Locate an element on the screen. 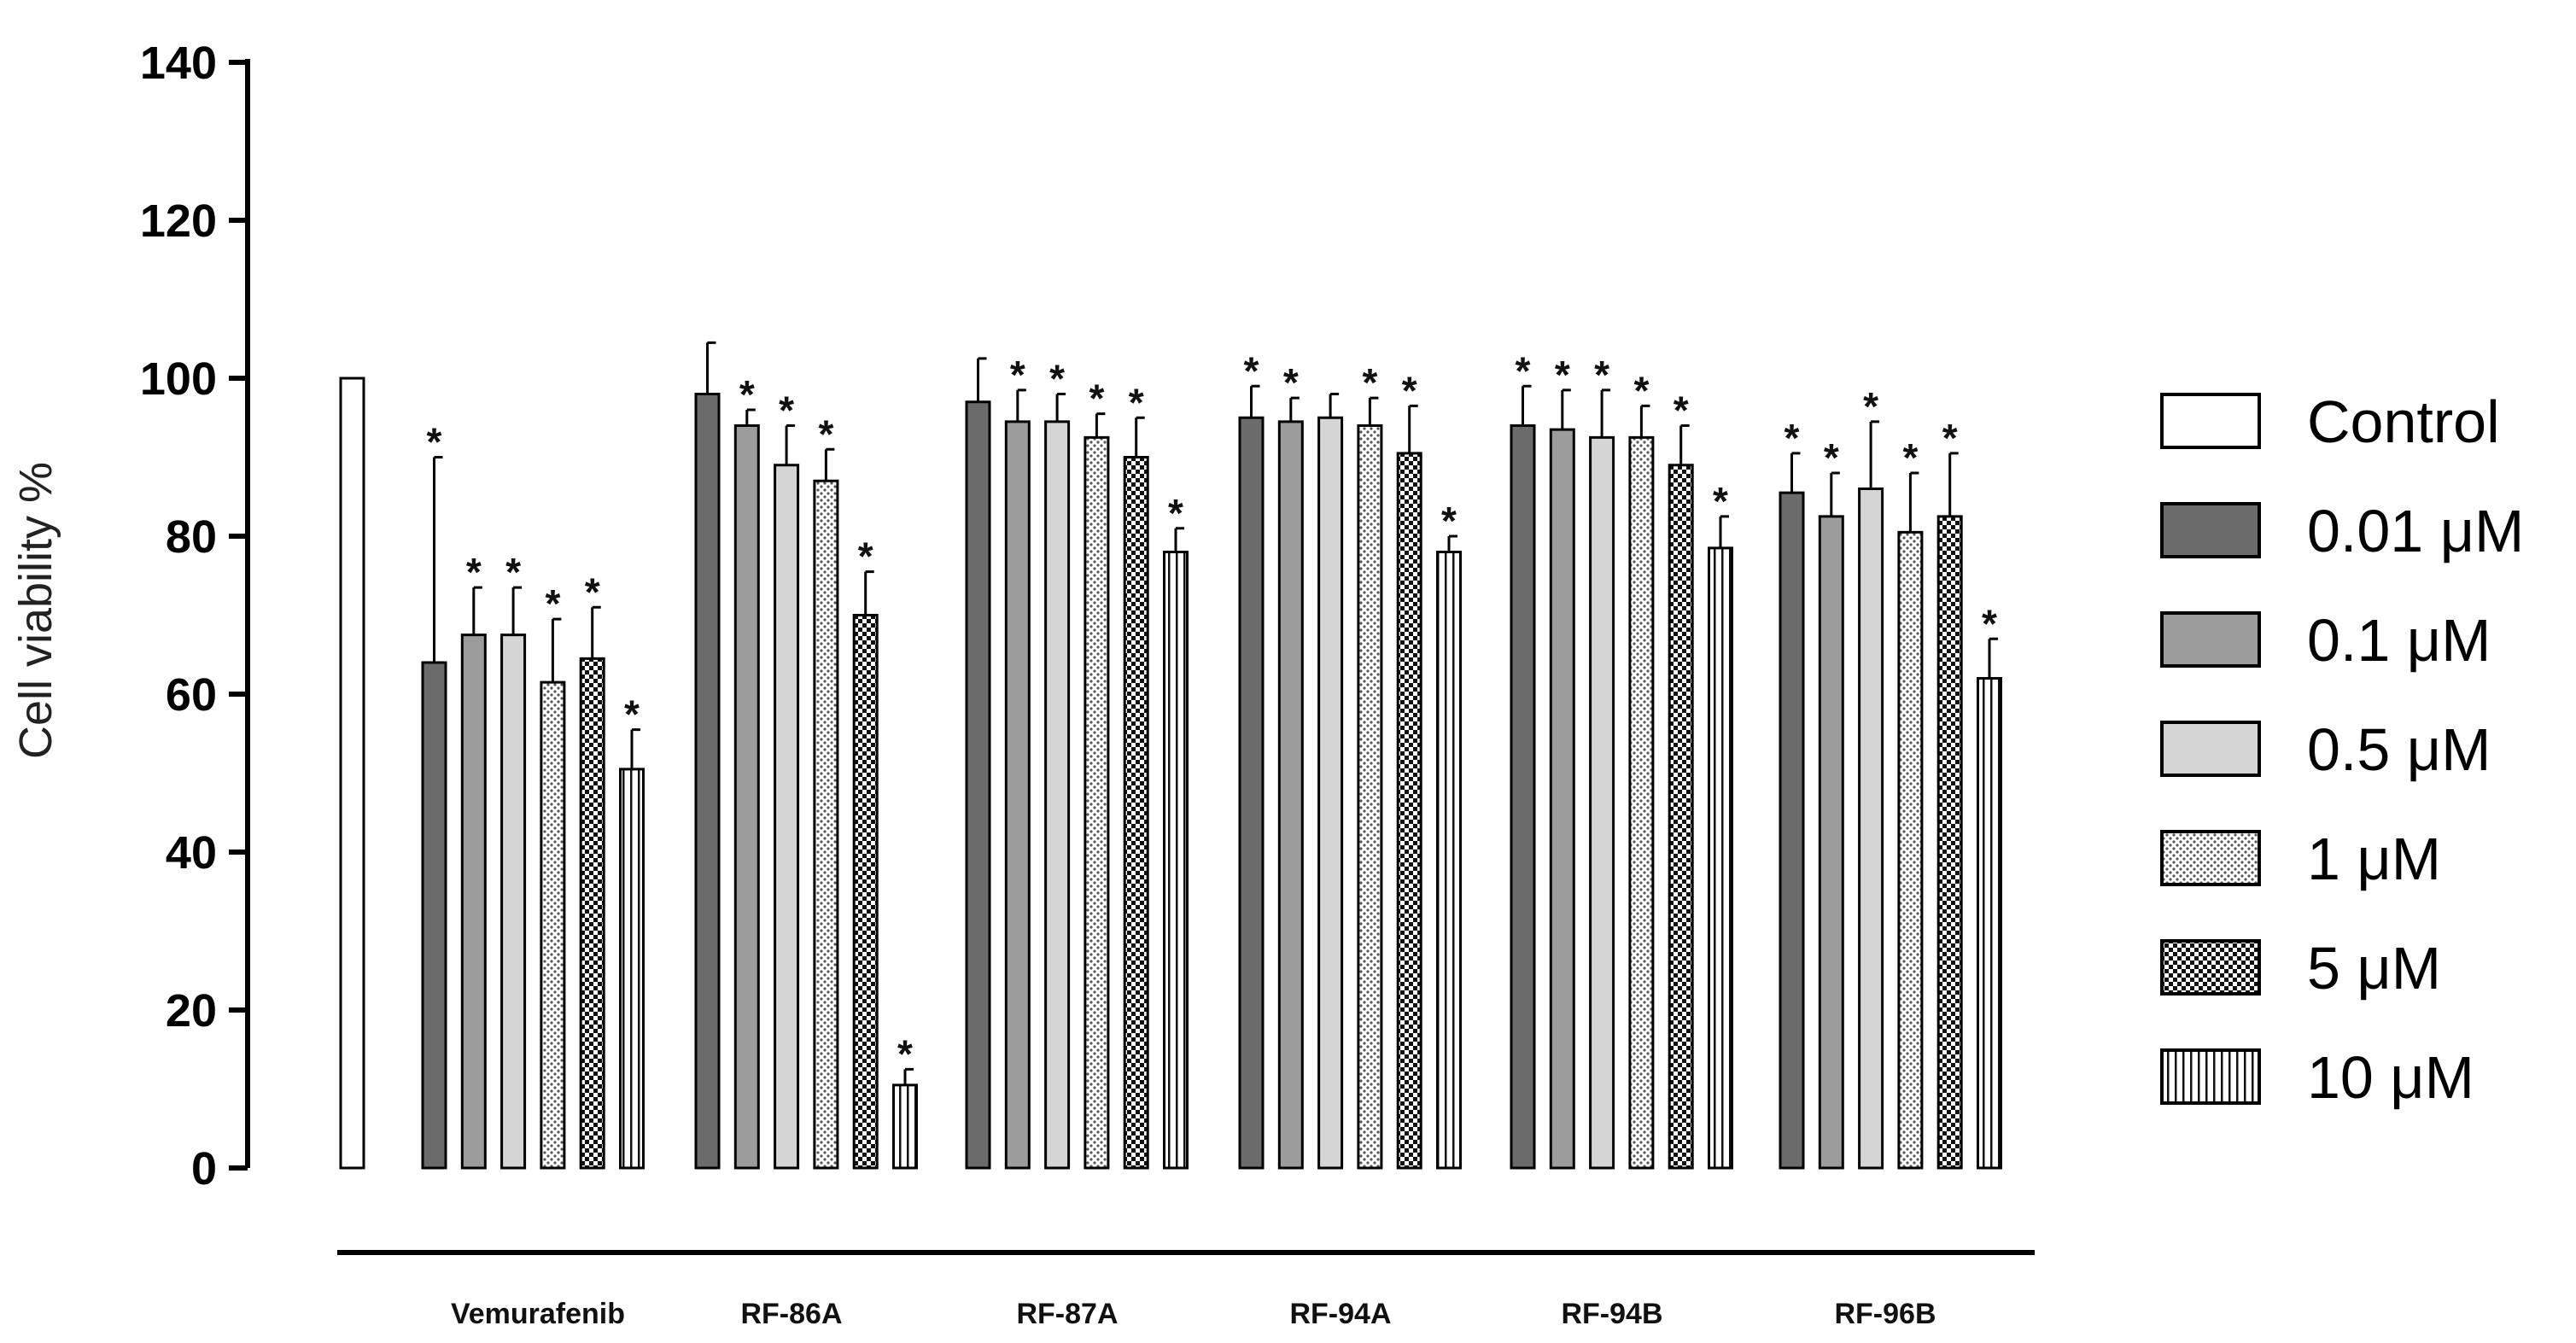 This screenshot has width=2576, height=1343. x-category-label: RF-94B is located at coordinates (1611, 1314).